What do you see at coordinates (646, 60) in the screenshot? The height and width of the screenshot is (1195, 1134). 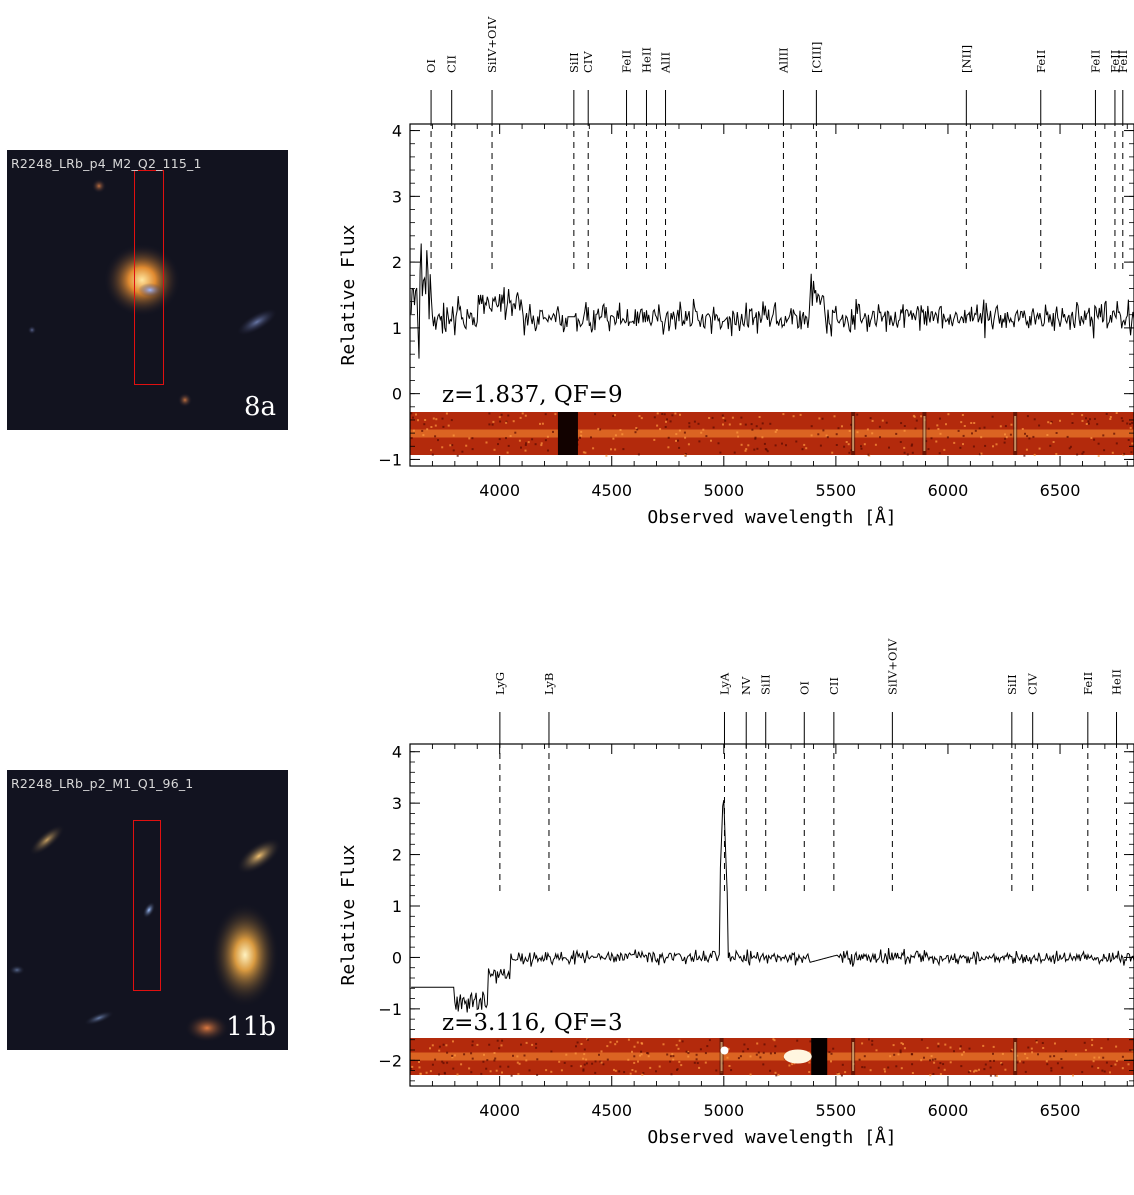 I see `line-marker-label: HeII` at bounding box center [646, 60].